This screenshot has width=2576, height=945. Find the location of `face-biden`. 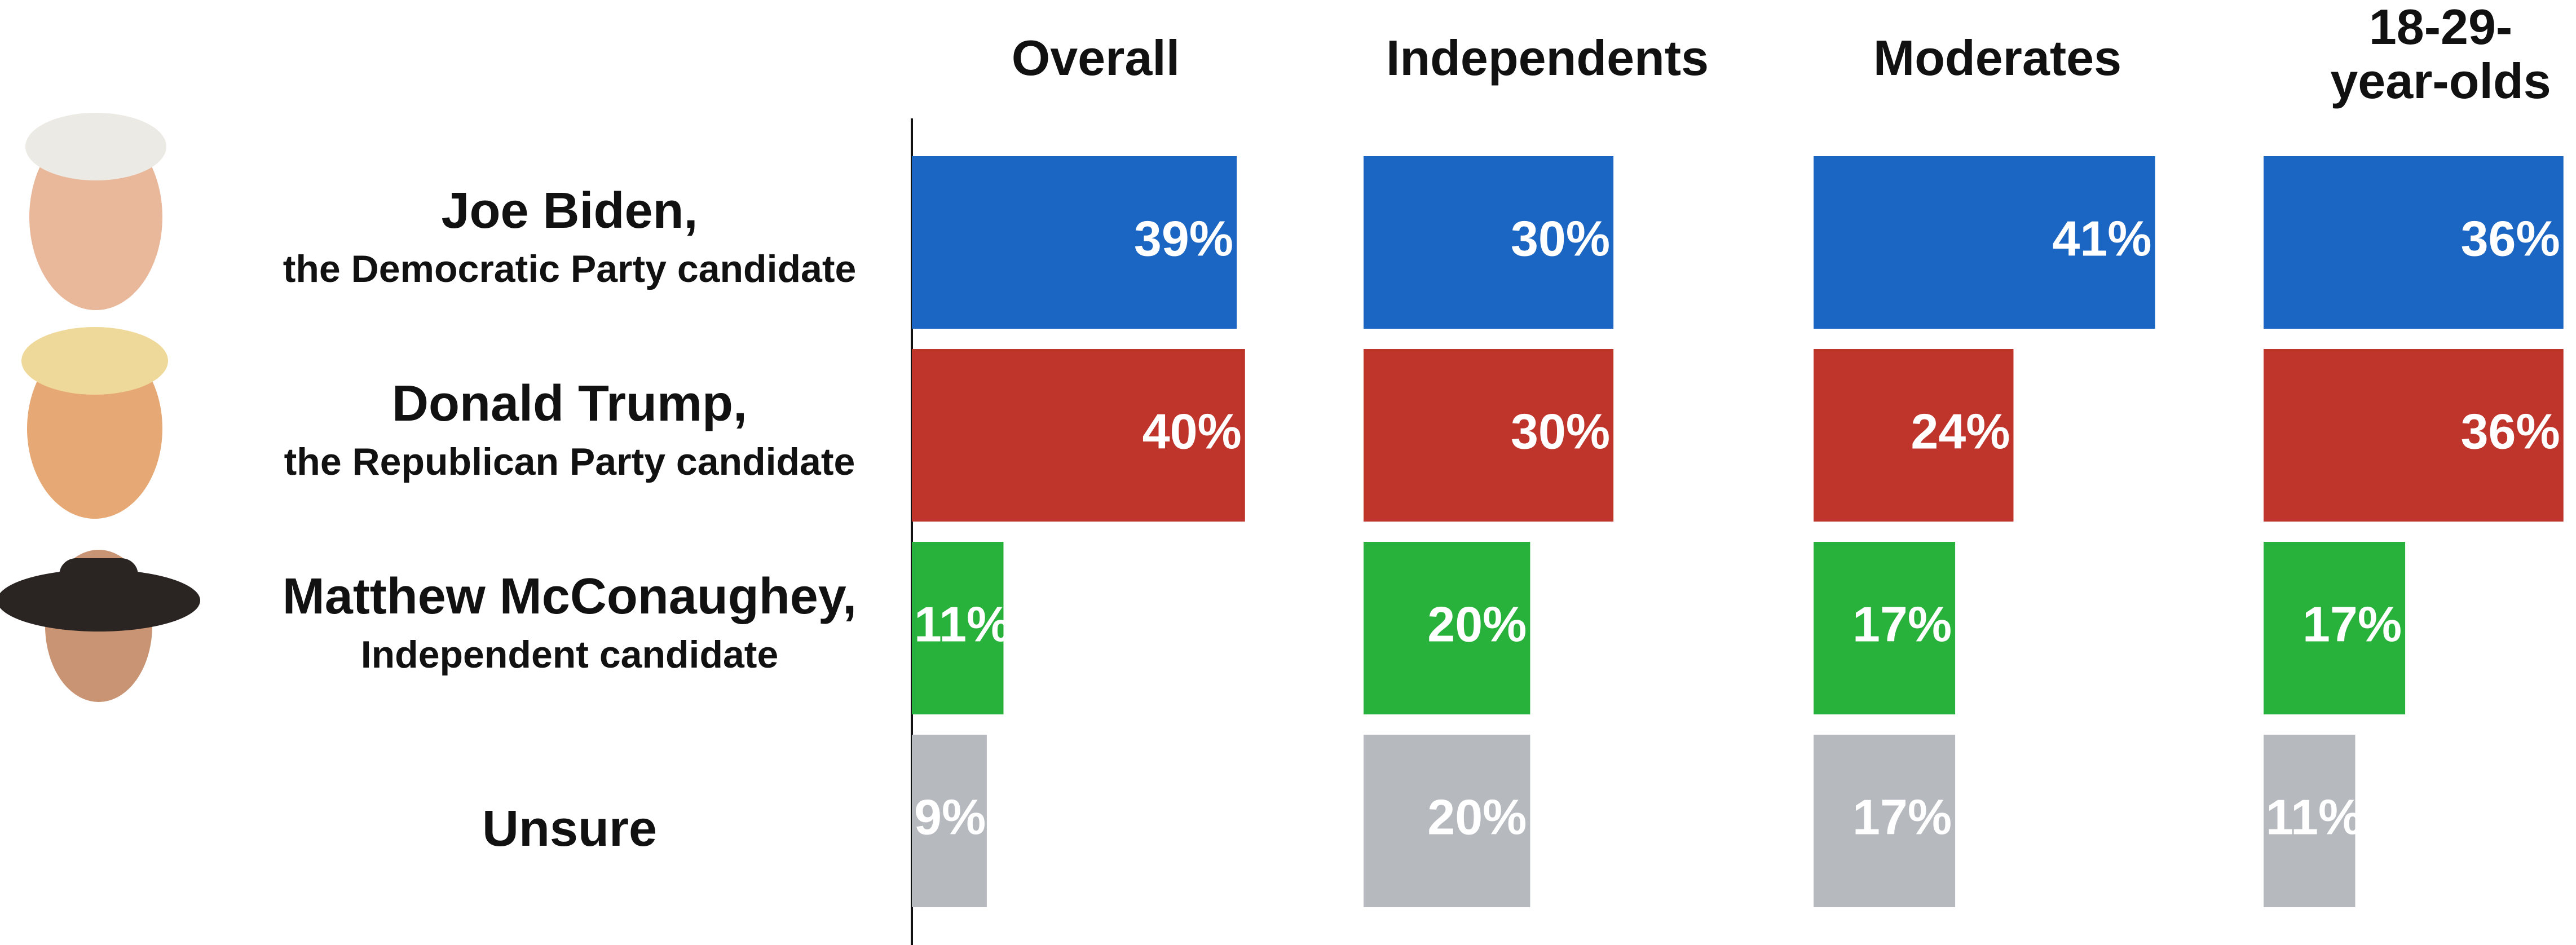

face-biden is located at coordinates (95, 211).